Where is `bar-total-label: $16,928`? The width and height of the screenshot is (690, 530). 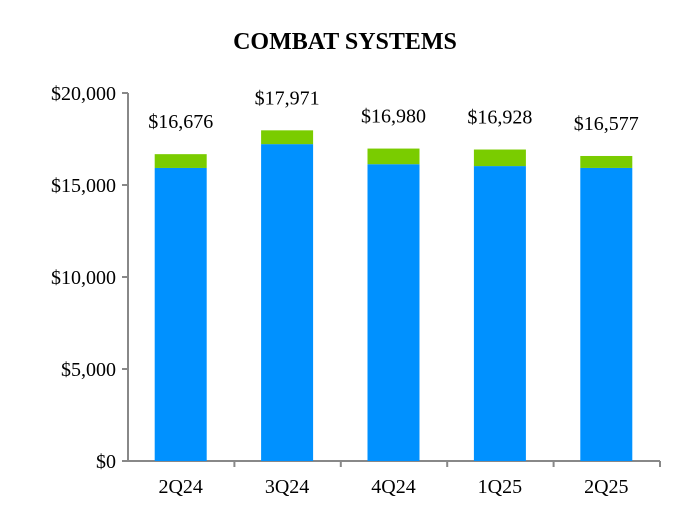 bar-total-label: $16,928 is located at coordinates (499, 118).